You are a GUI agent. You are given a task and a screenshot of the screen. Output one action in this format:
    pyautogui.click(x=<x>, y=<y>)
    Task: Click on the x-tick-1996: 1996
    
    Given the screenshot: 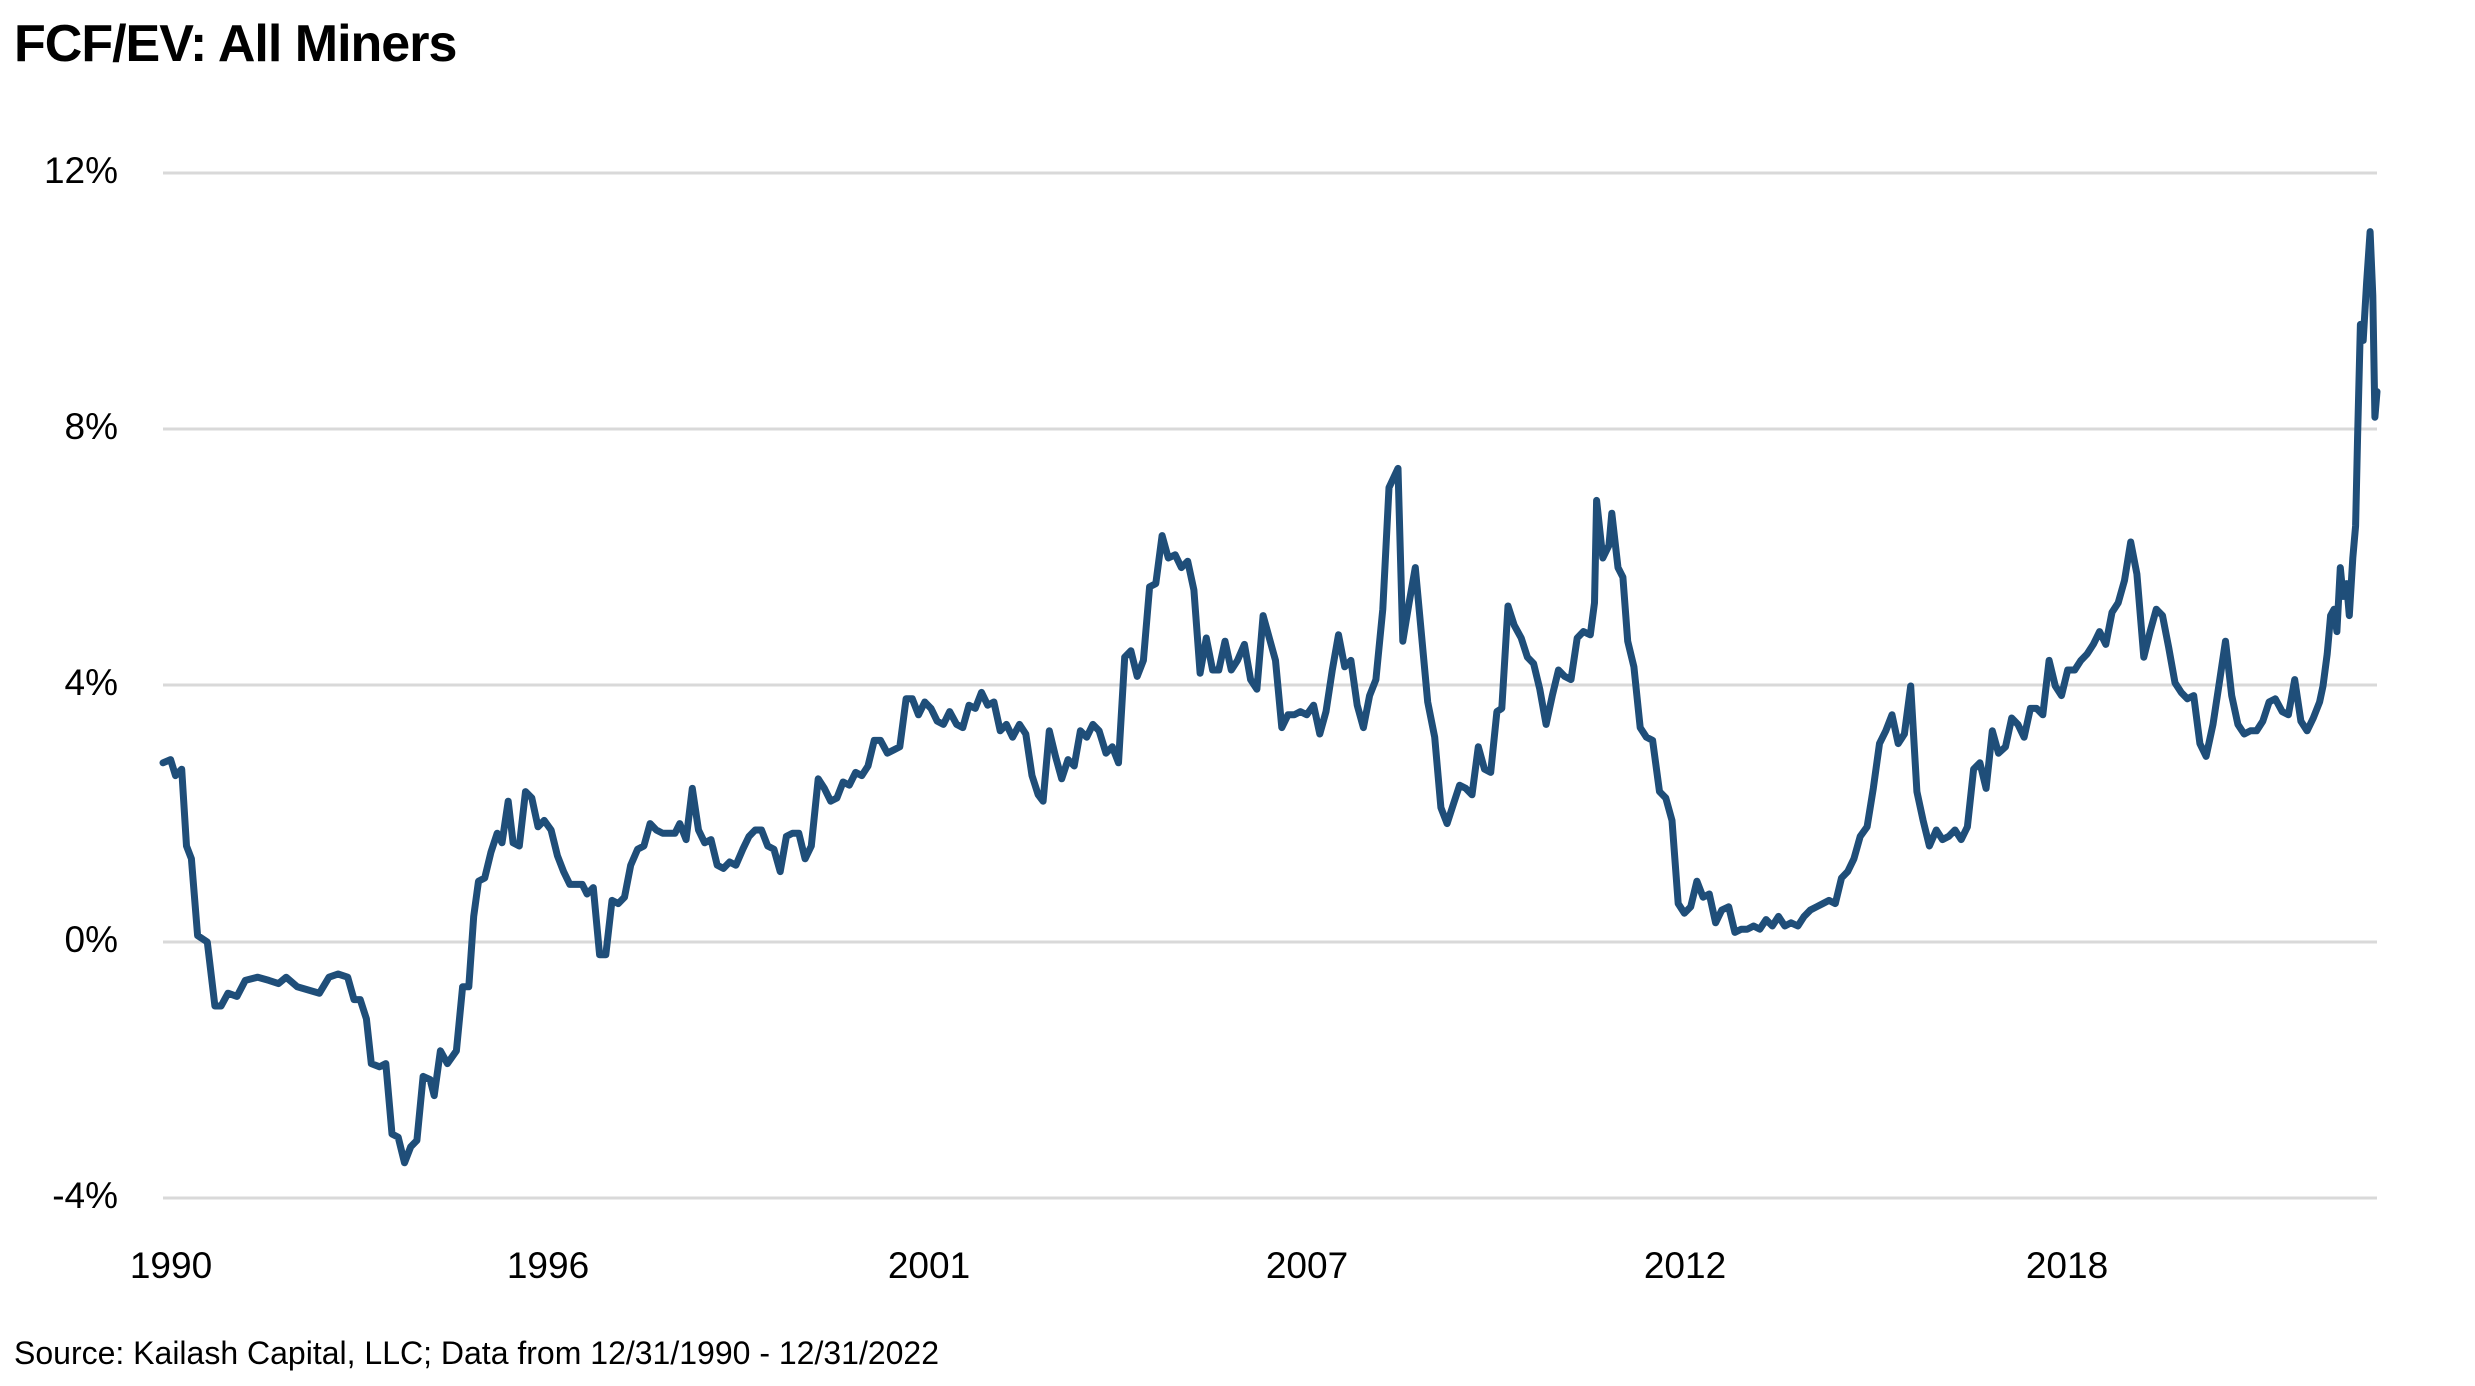 What is the action you would take?
    pyautogui.click(x=548, y=1265)
    